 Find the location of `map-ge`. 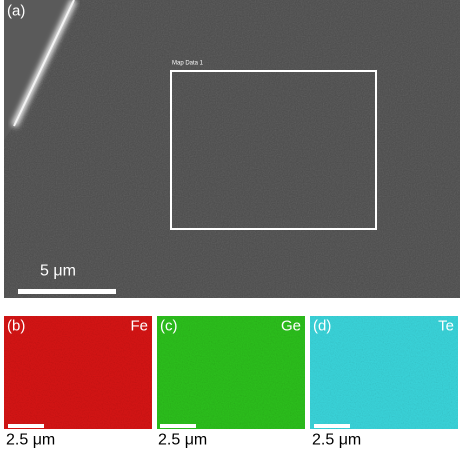

map-ge is located at coordinates (231, 372).